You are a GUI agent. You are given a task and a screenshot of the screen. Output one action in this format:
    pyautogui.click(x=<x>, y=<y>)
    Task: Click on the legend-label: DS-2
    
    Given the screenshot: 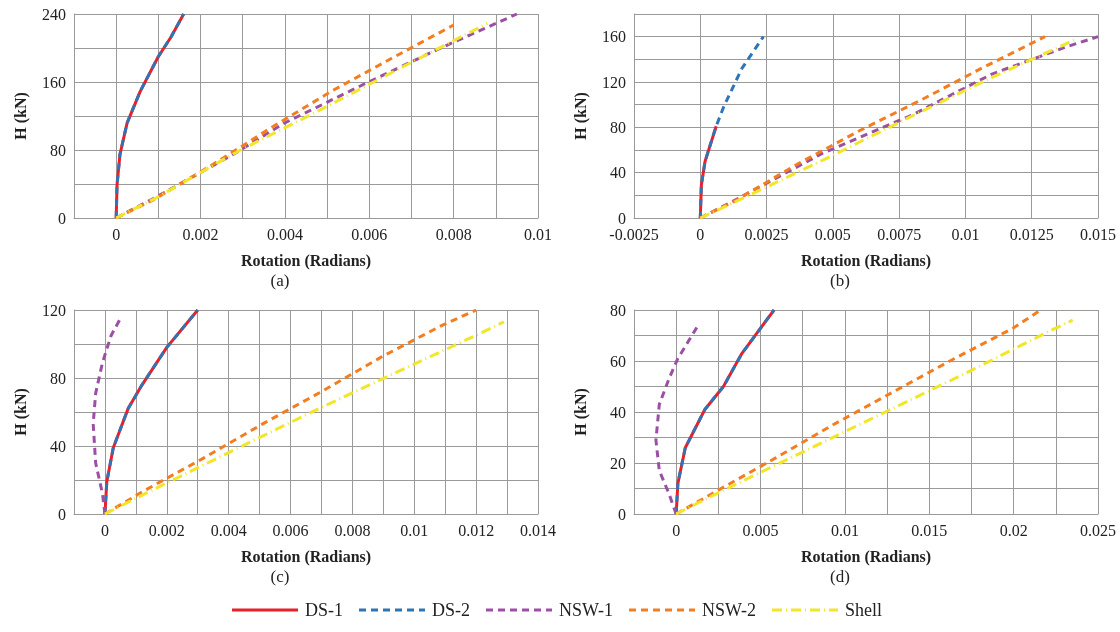 What is the action you would take?
    pyautogui.click(x=450, y=610)
    